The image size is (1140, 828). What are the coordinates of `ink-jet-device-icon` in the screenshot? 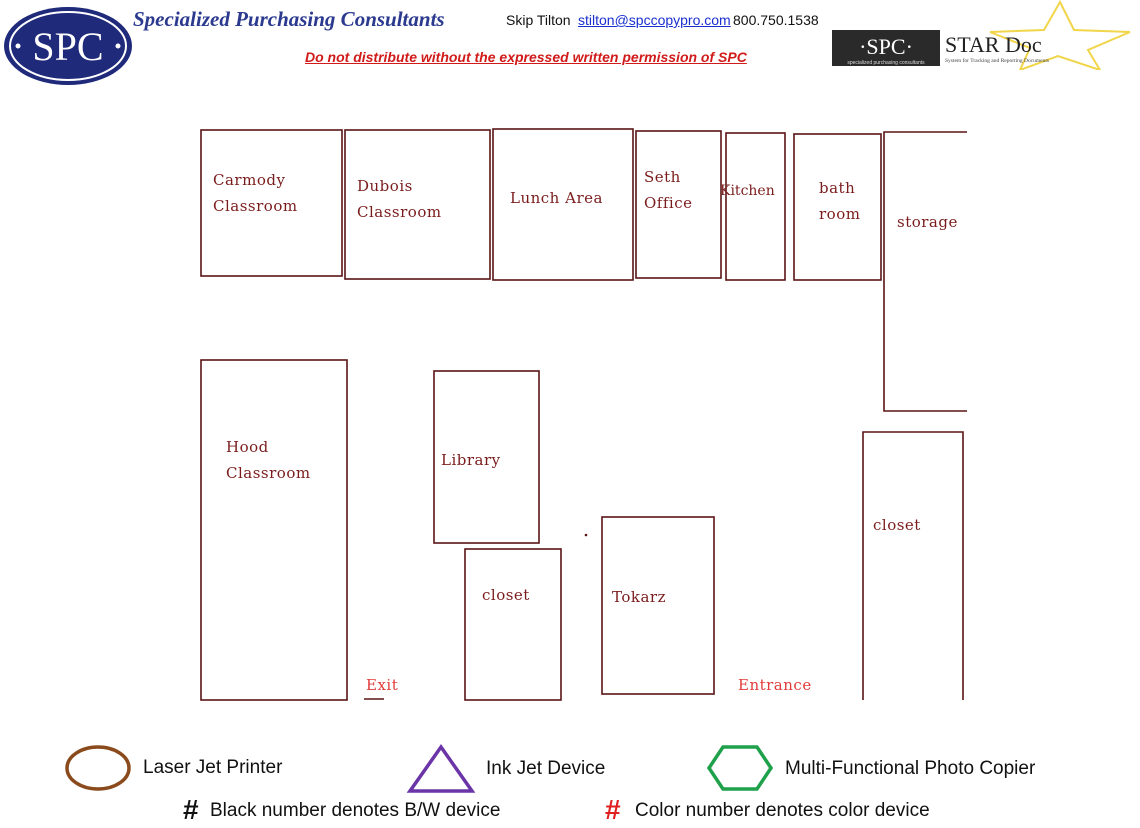 It's located at (441, 768).